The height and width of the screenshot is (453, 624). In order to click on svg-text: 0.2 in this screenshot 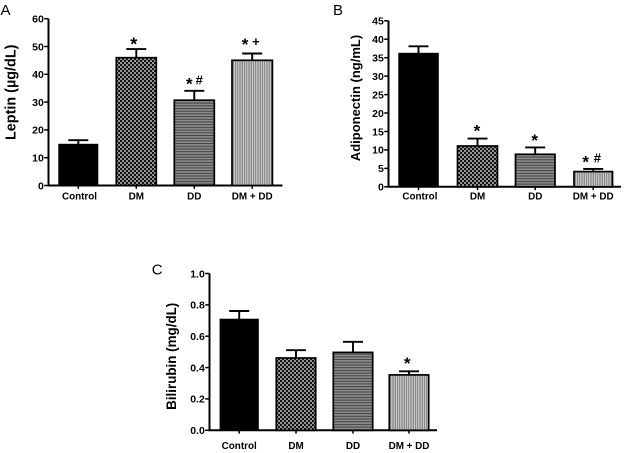, I will do `click(197, 400)`.